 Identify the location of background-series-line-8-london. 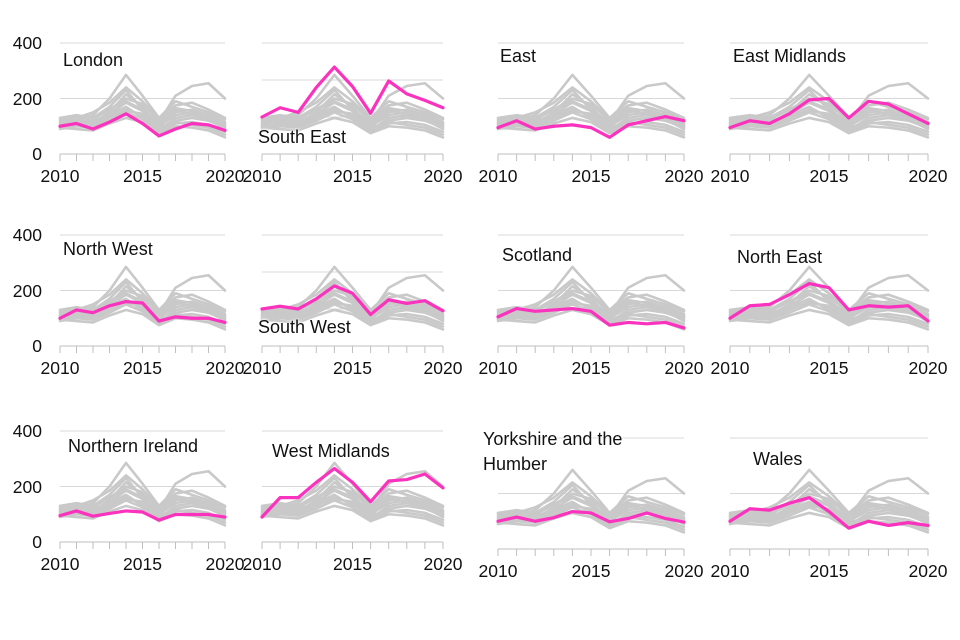
(142, 112).